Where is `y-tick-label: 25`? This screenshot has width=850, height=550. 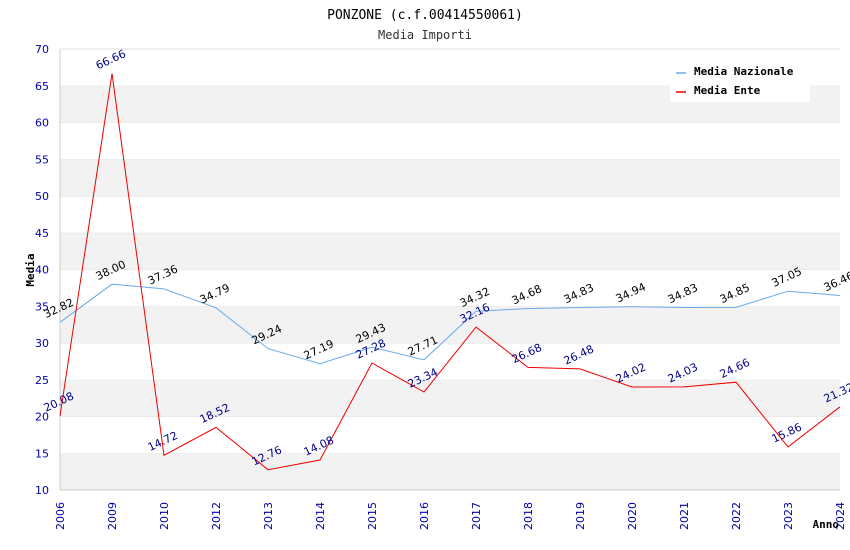
y-tick-label: 25 is located at coordinates (42, 380).